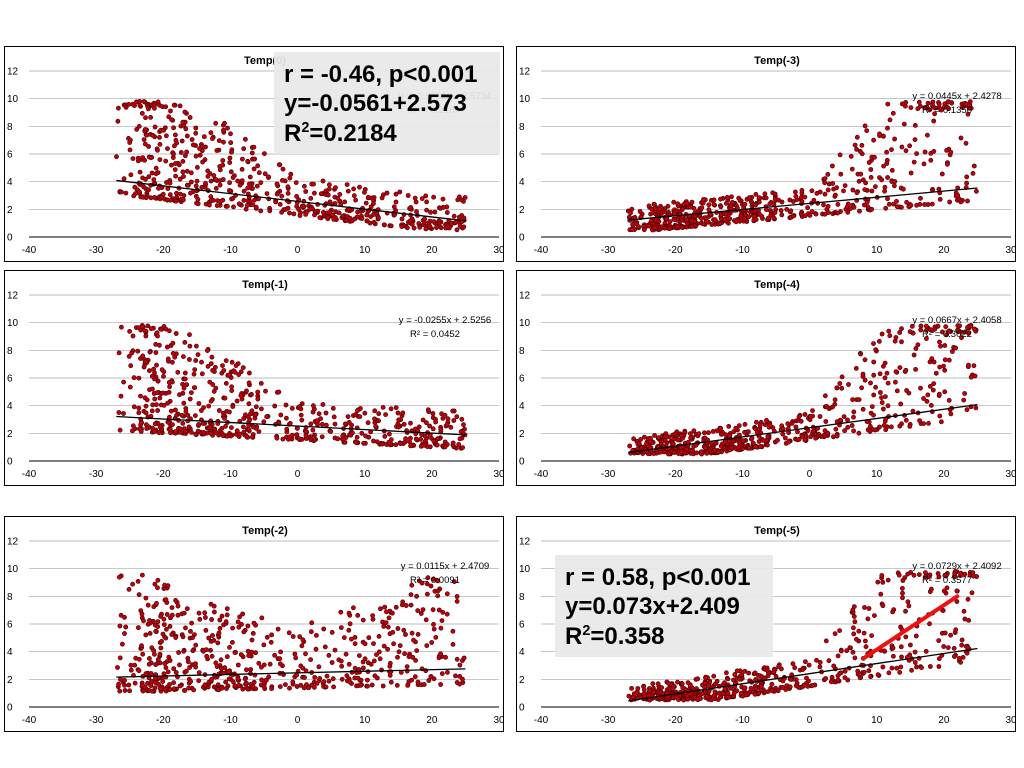 The width and height of the screenshot is (1024, 768). I want to click on x-tick-label: 30, so click(1010, 474).